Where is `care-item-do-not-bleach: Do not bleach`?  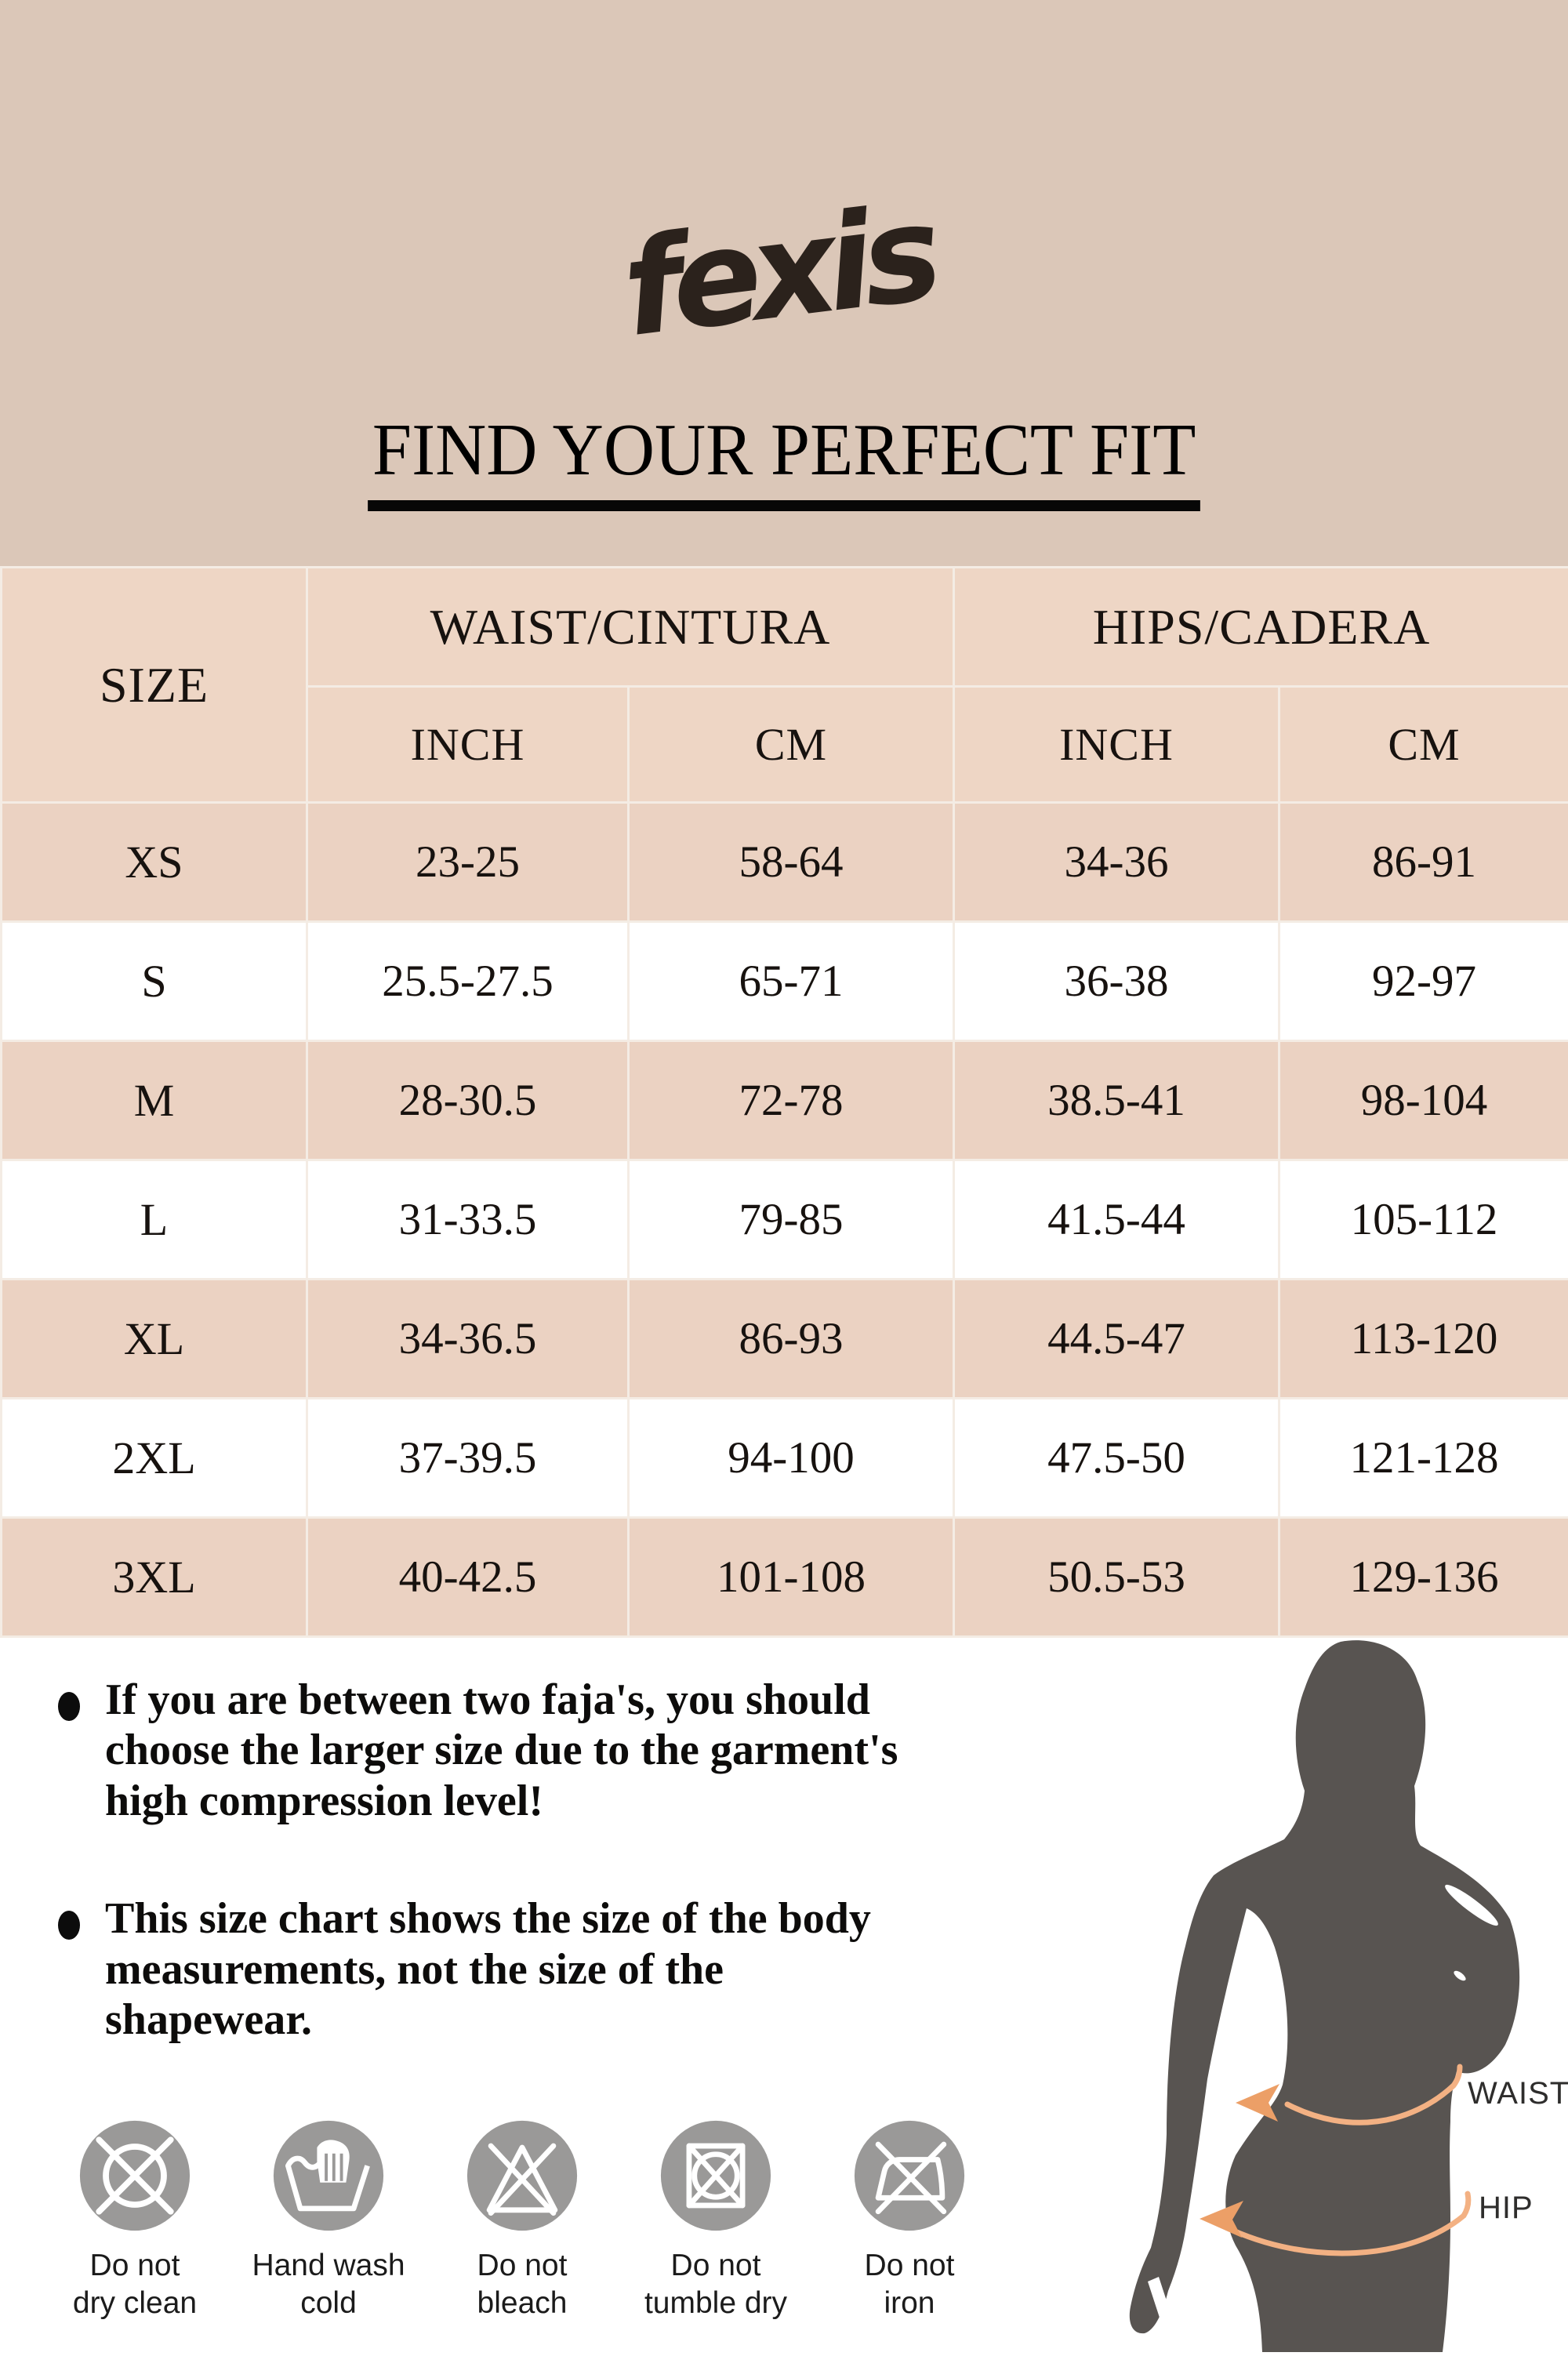 care-item-do-not-bleach: Do not bleach is located at coordinates (522, 2220).